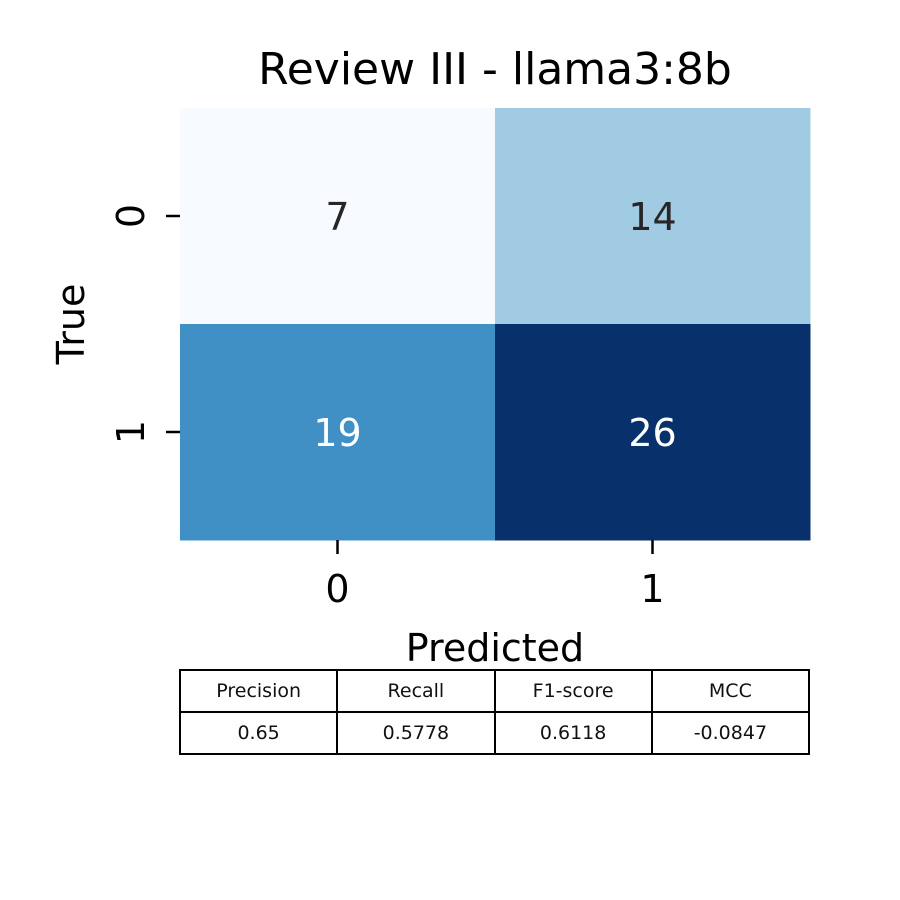 The image size is (900, 900). I want to click on cell-value-label-0-1: 14, so click(652, 217).